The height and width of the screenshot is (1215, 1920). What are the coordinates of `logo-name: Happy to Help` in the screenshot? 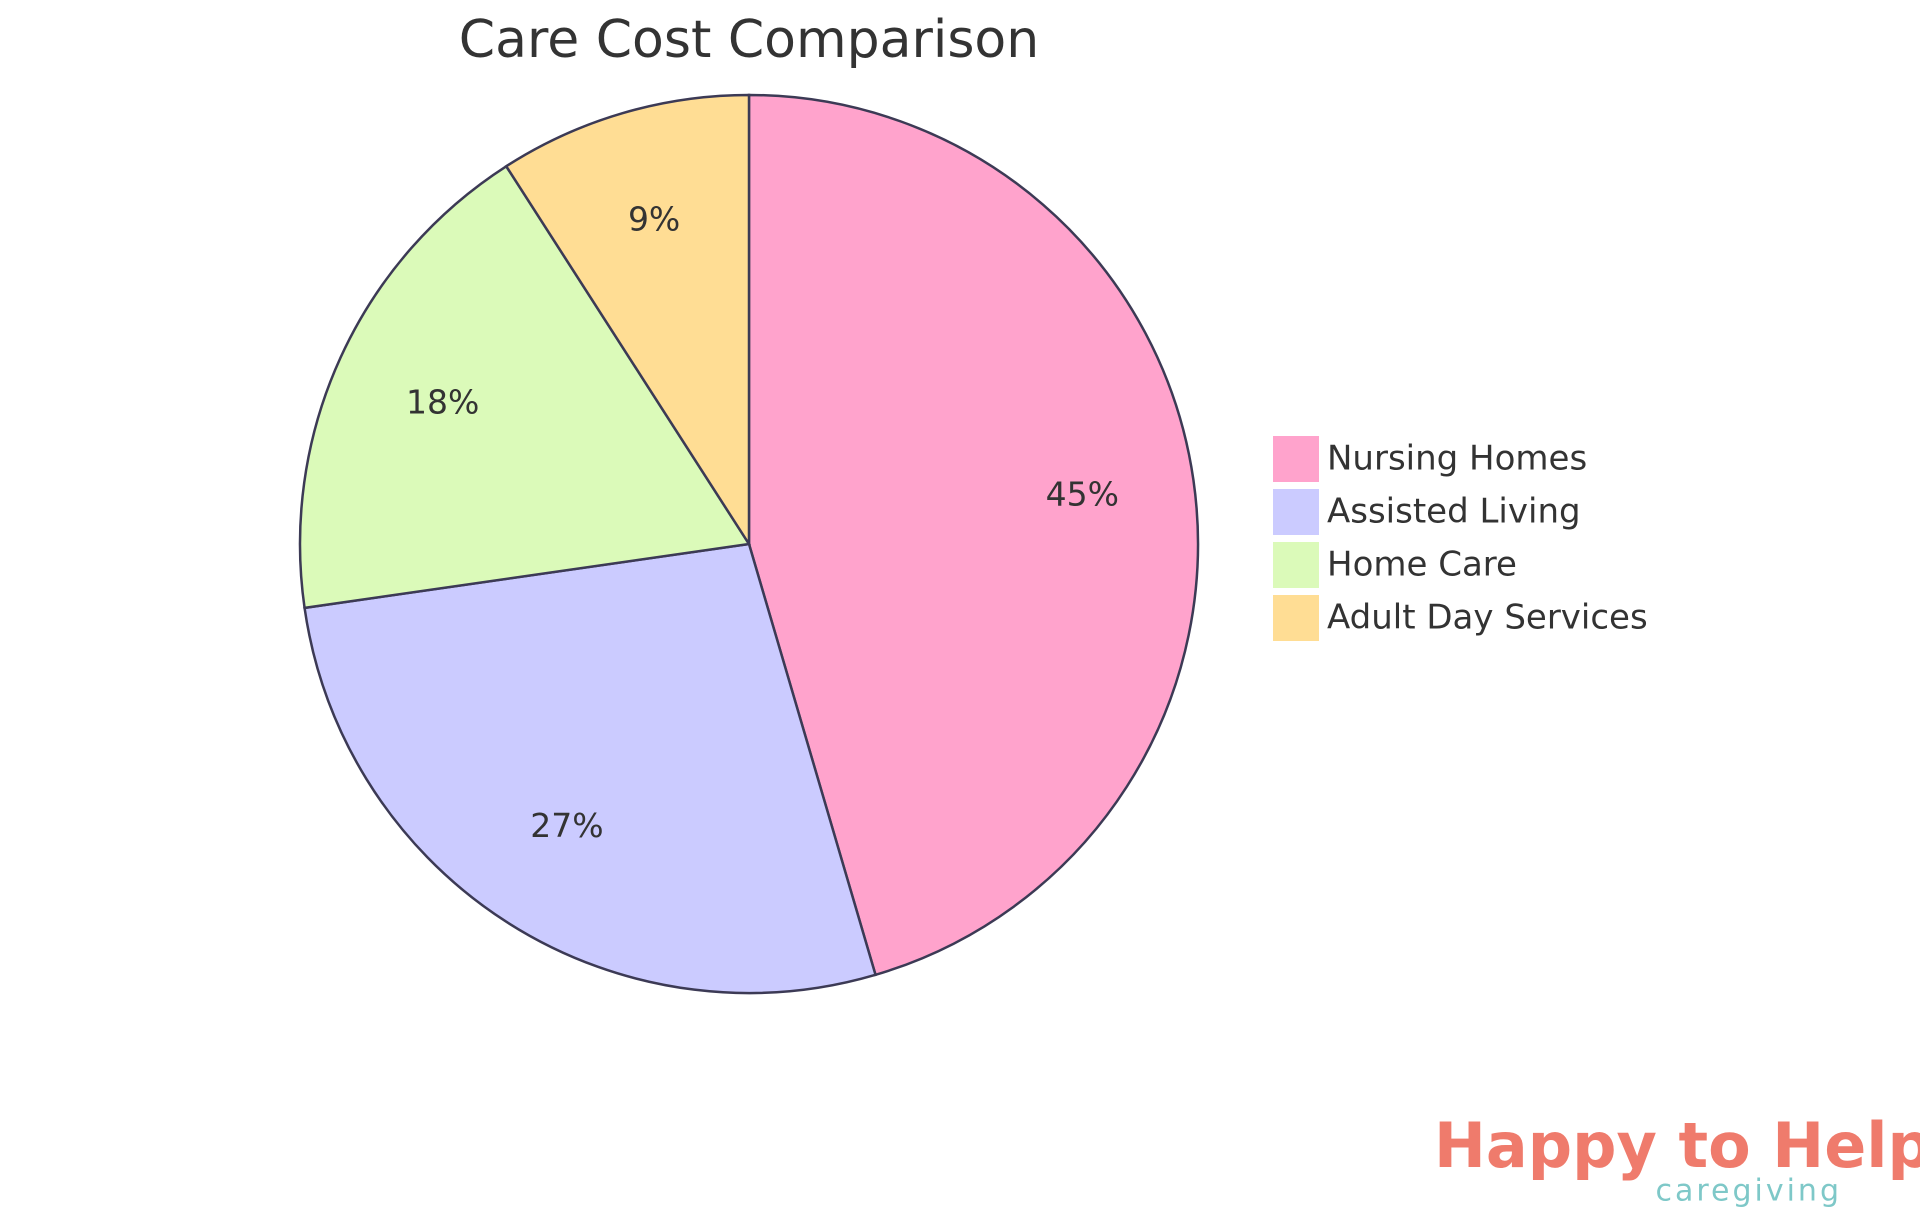 It's located at (1677, 1145).